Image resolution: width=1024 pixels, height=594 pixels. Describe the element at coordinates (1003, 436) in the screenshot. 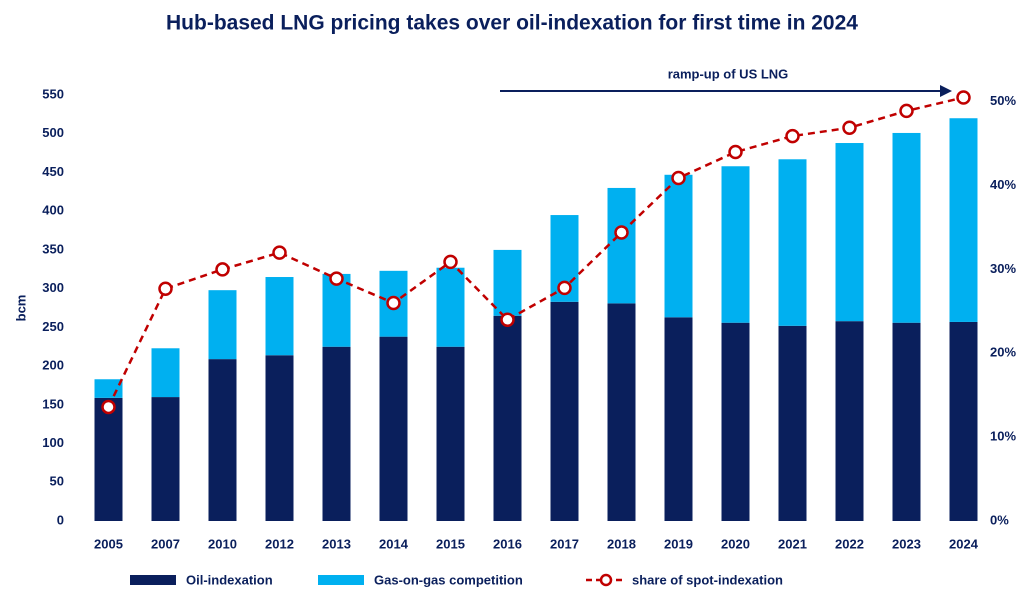

I see `y2-tick-label: 10%` at that location.